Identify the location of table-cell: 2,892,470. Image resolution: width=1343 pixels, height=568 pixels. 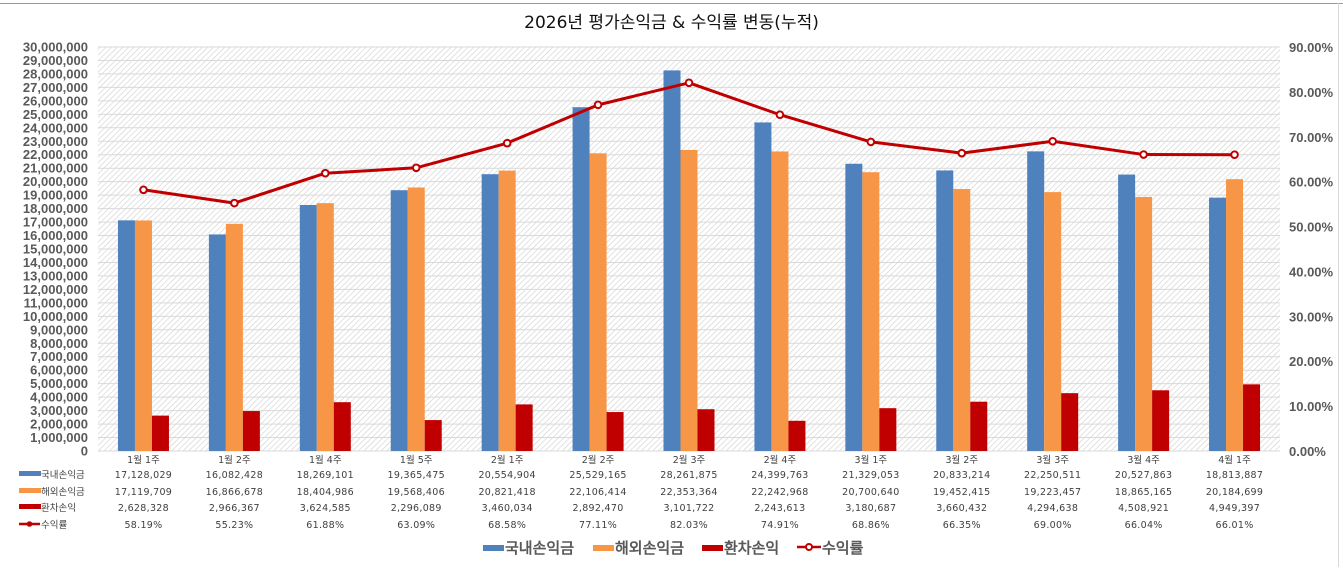
(598, 508).